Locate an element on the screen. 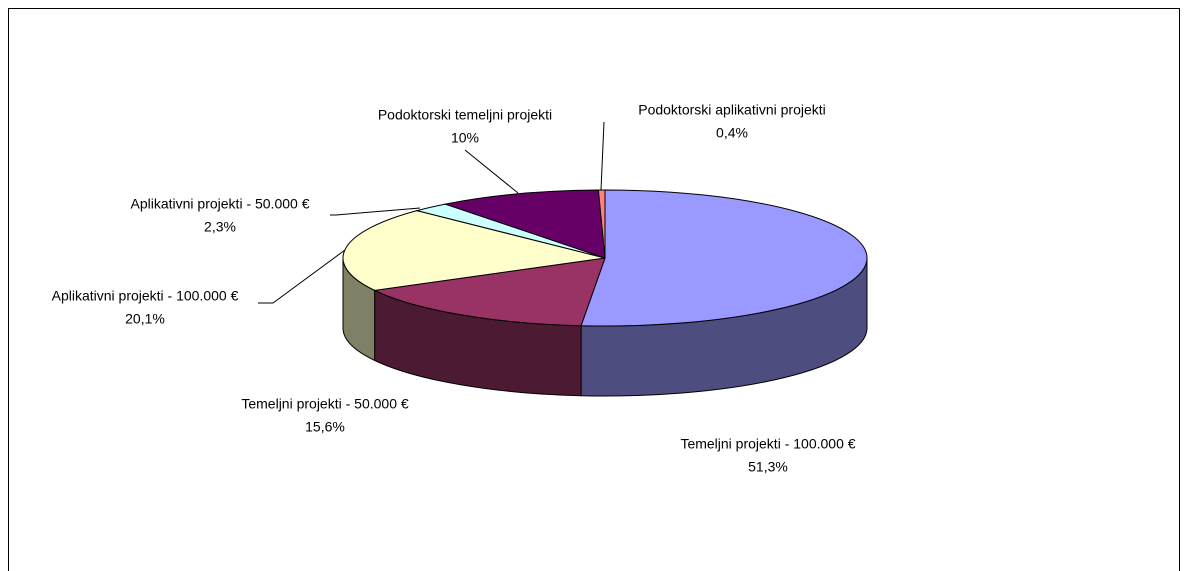  slice-label: Temeljni projekti - 50.000 € is located at coordinates (325, 404).